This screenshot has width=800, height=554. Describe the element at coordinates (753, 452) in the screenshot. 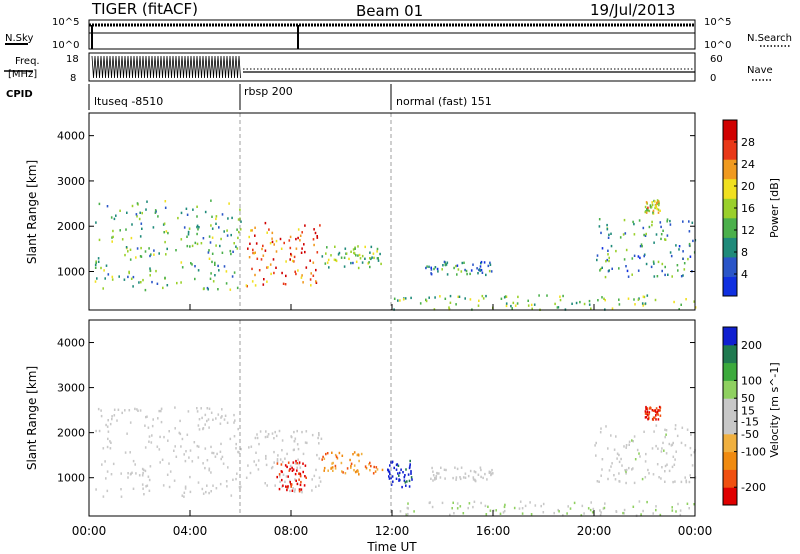

I see `colorbar-tick-label: -100` at that location.